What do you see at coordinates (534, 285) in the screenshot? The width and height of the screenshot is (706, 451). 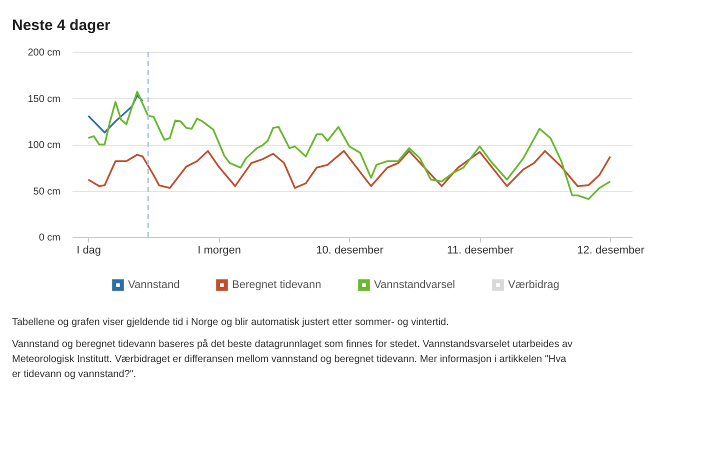 I see `legend-label: Værbidrag` at bounding box center [534, 285].